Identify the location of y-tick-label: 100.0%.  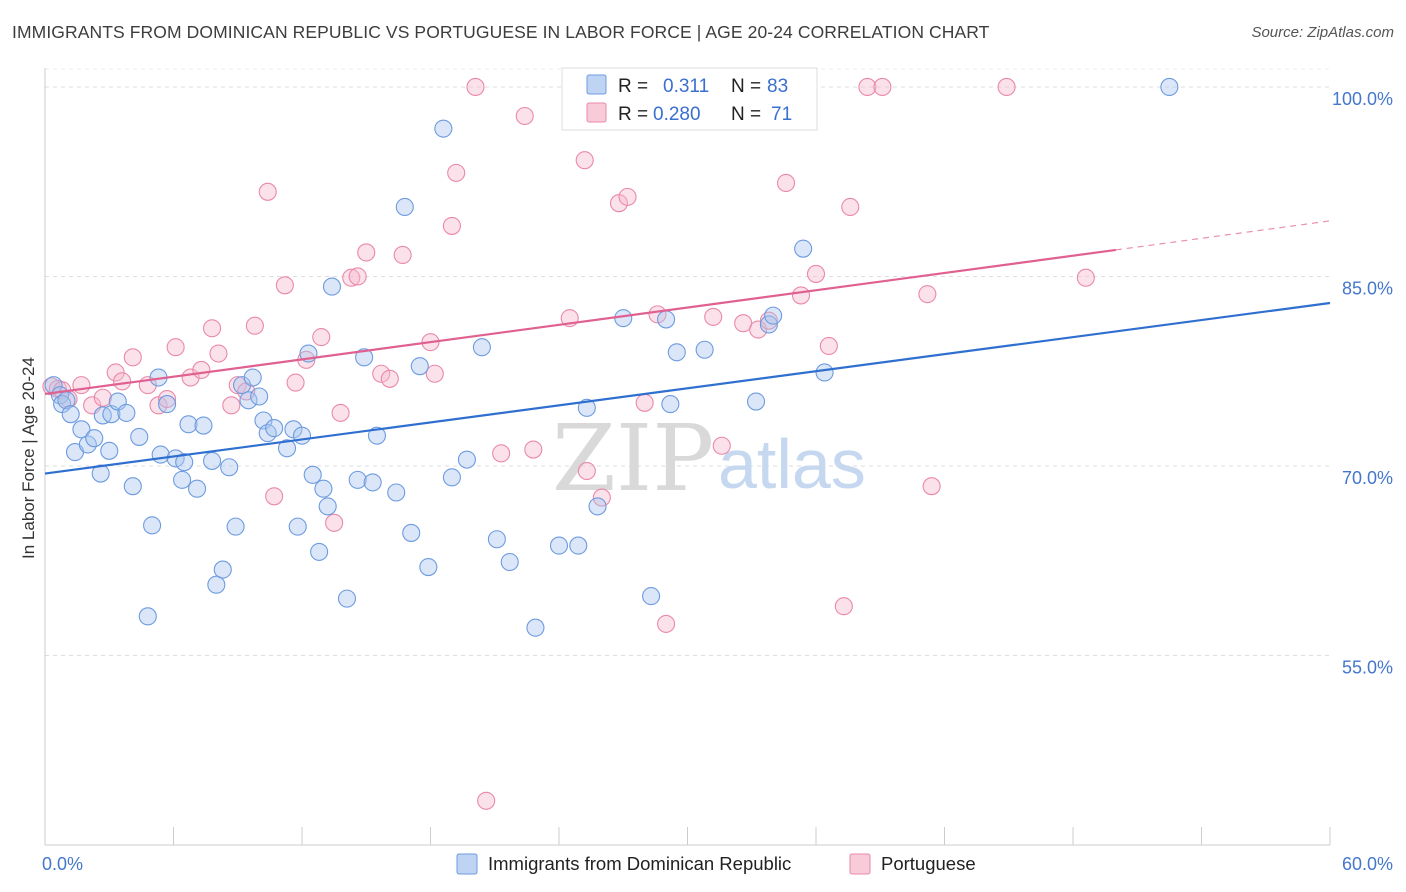
(1362, 99).